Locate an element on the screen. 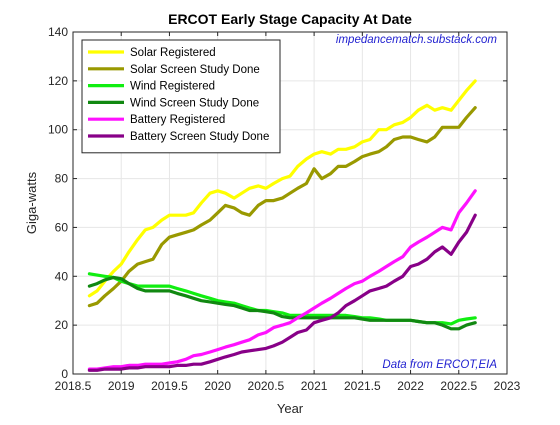  legend-label: Wind Screen Study Done is located at coordinates (194, 103).